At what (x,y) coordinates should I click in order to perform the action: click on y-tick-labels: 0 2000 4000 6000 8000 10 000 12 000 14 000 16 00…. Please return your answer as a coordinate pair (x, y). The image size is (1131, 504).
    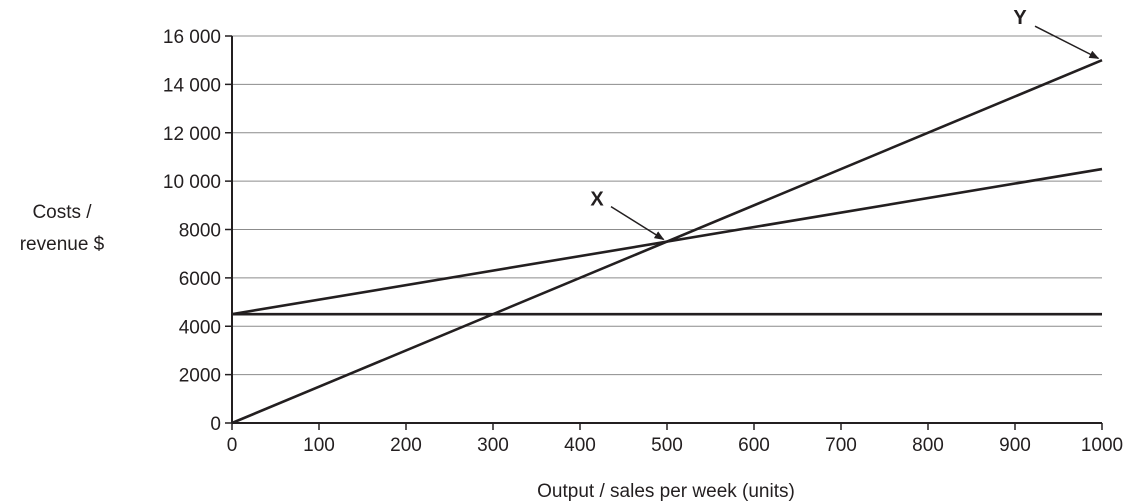
    Looking at the image, I should click on (197, 231).